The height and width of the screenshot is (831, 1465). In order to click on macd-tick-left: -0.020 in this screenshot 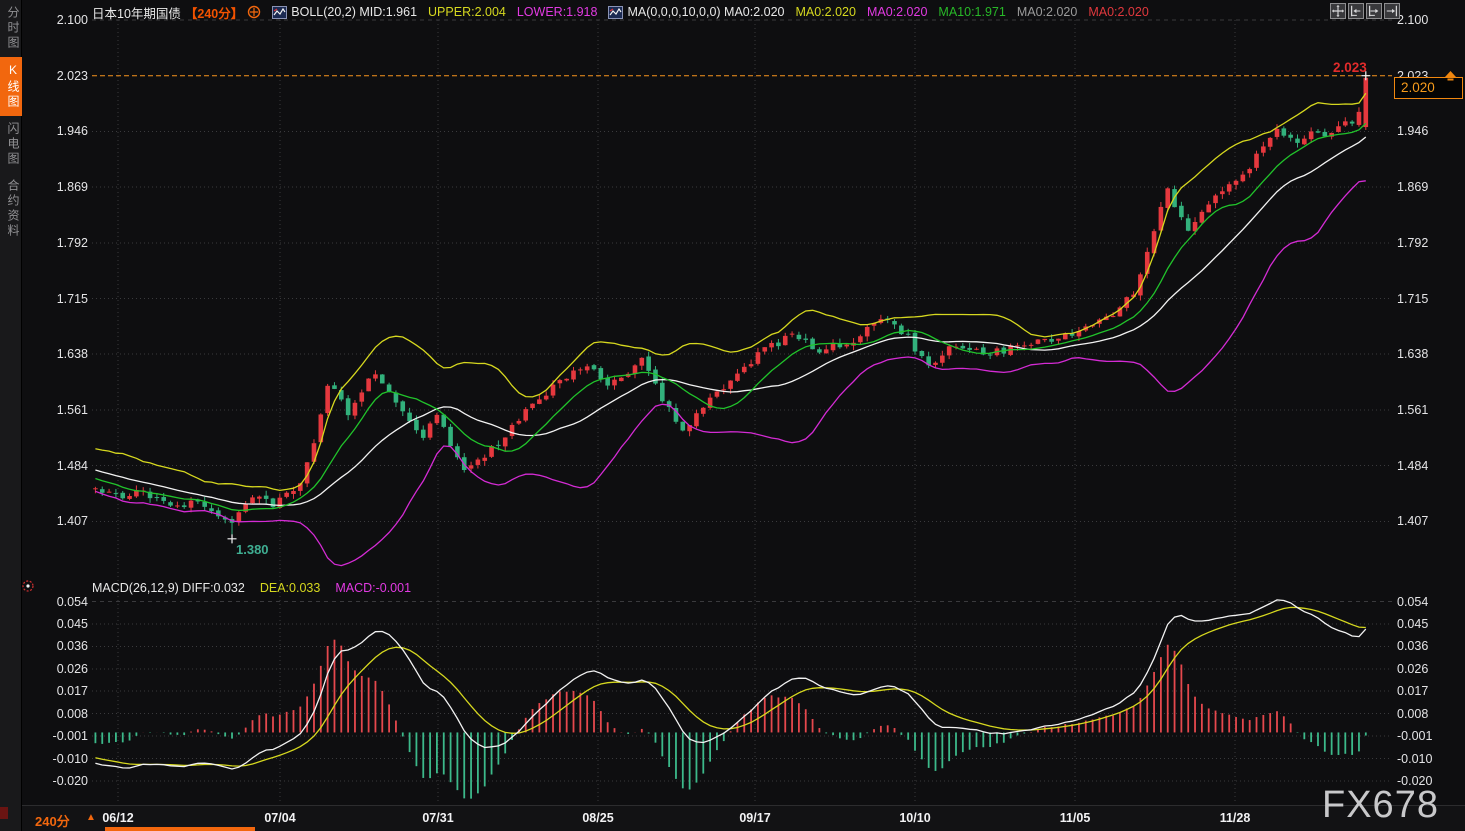, I will do `click(70, 780)`.